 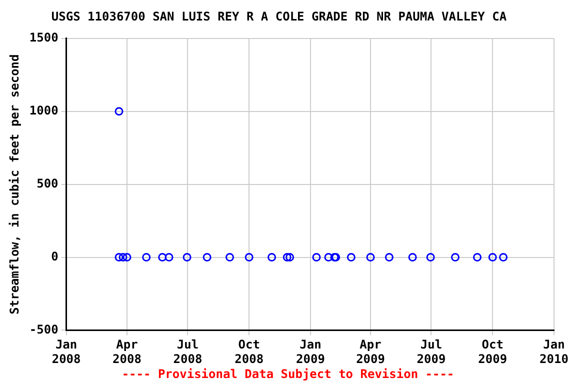 I want to click on y-tick-label: 0, so click(x=54, y=256).